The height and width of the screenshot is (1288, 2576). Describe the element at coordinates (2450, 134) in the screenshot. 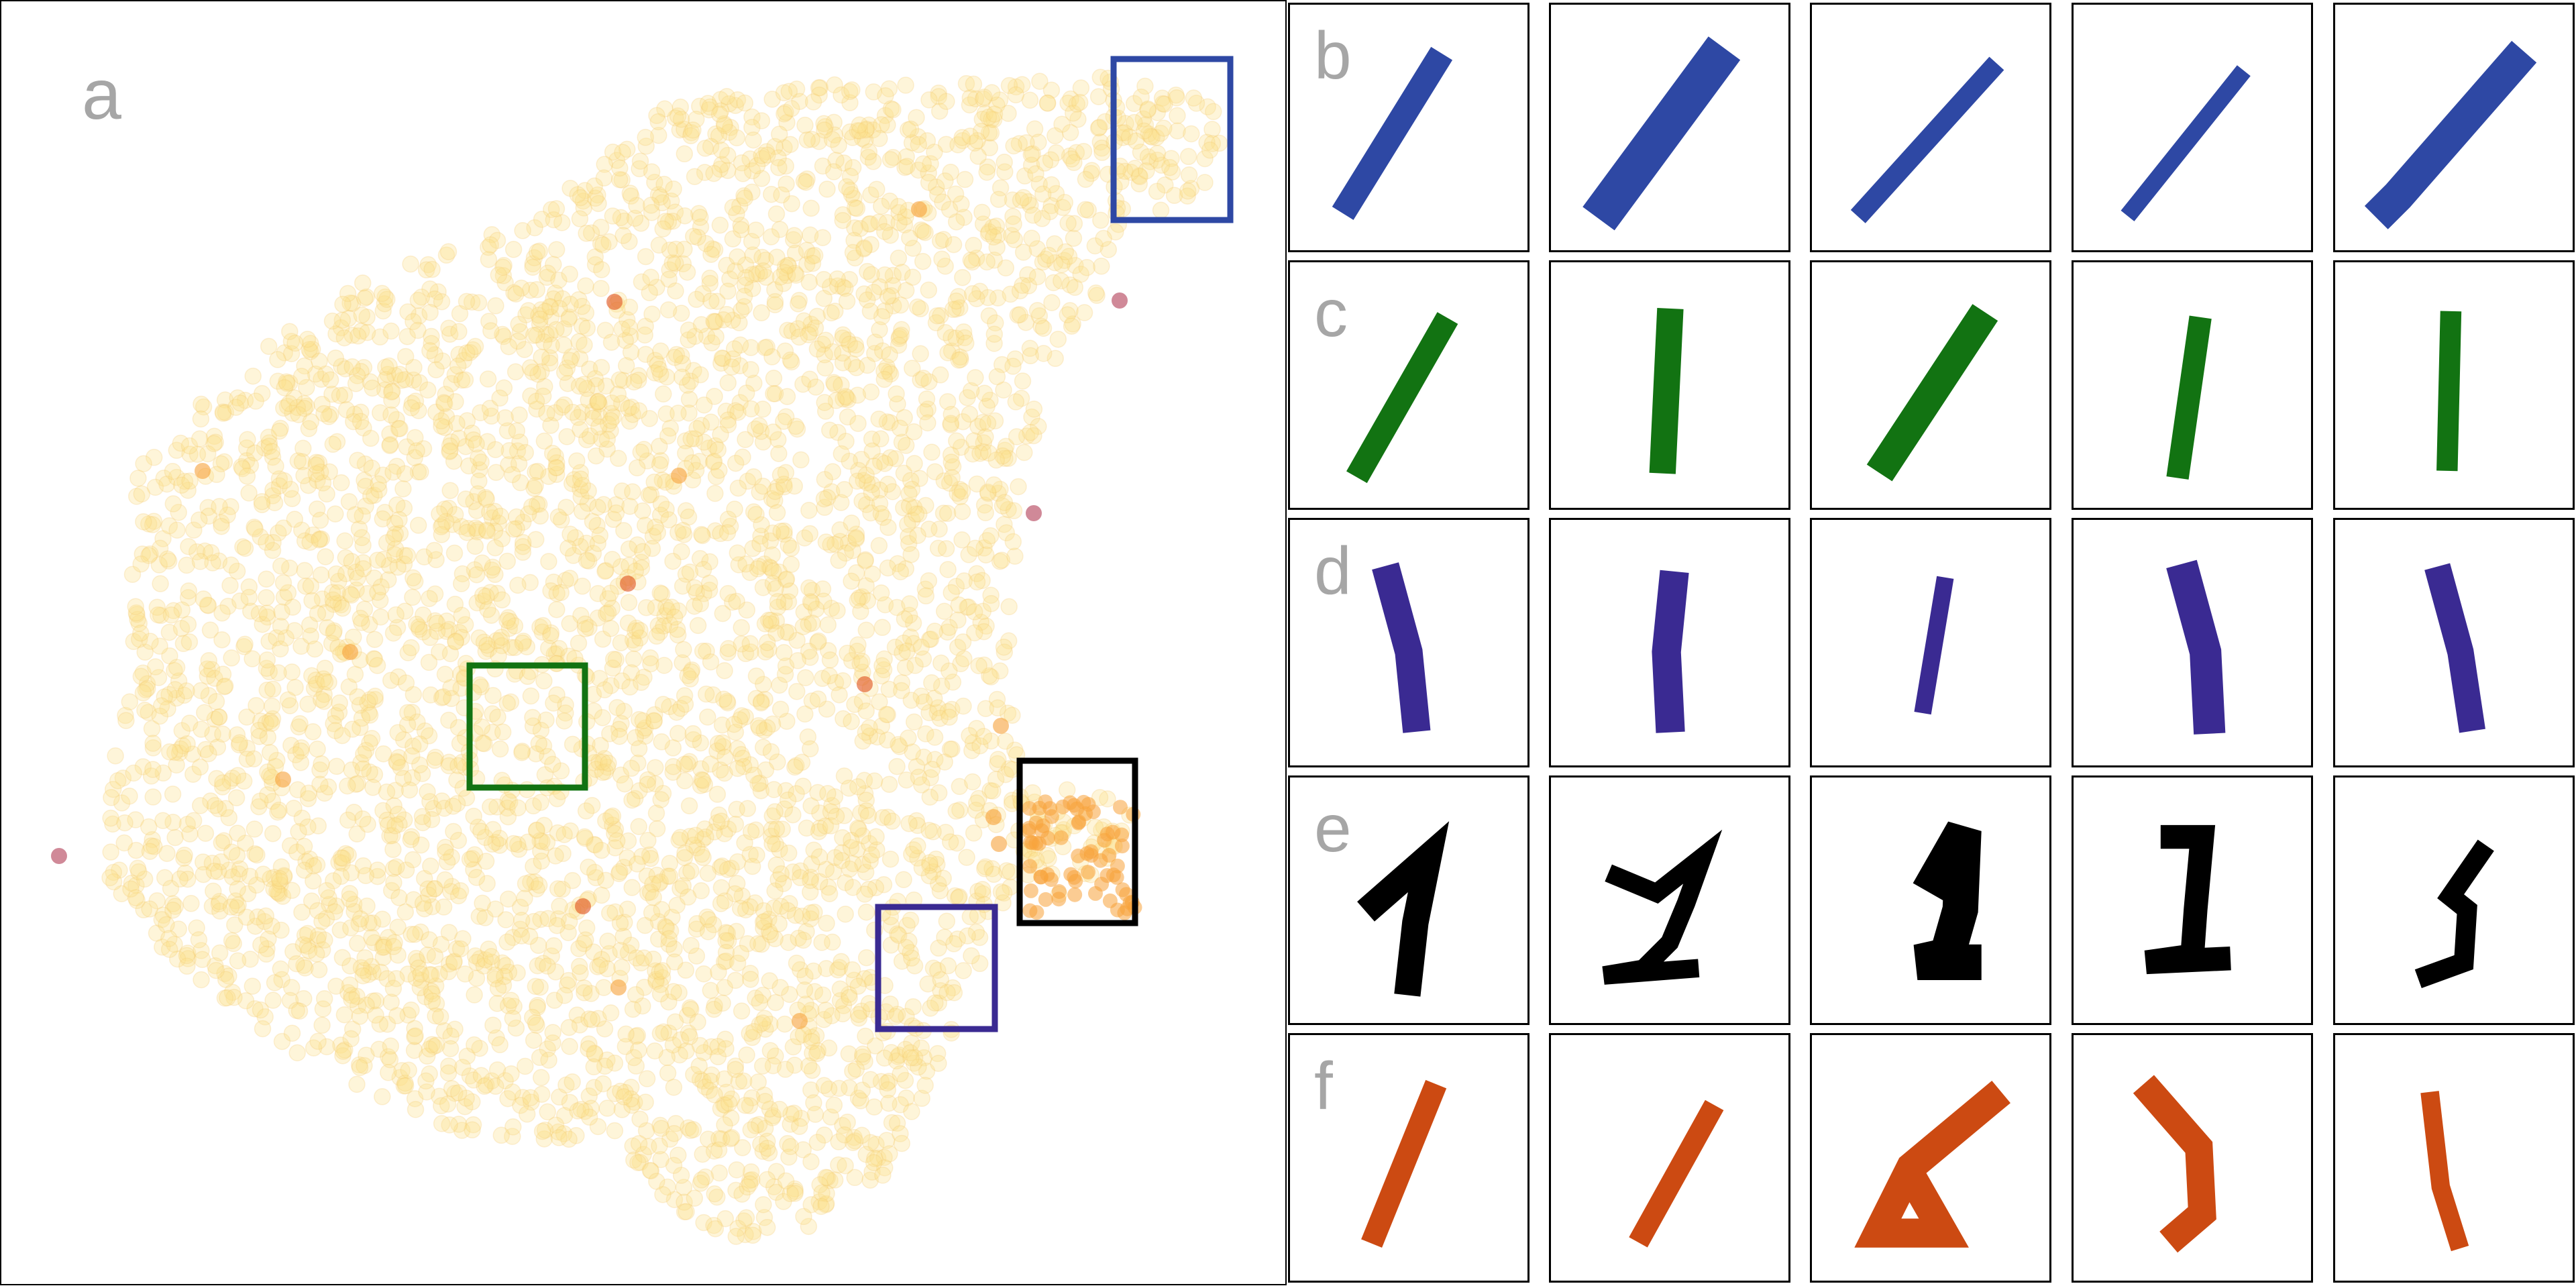

I see `digit-sample` at that location.